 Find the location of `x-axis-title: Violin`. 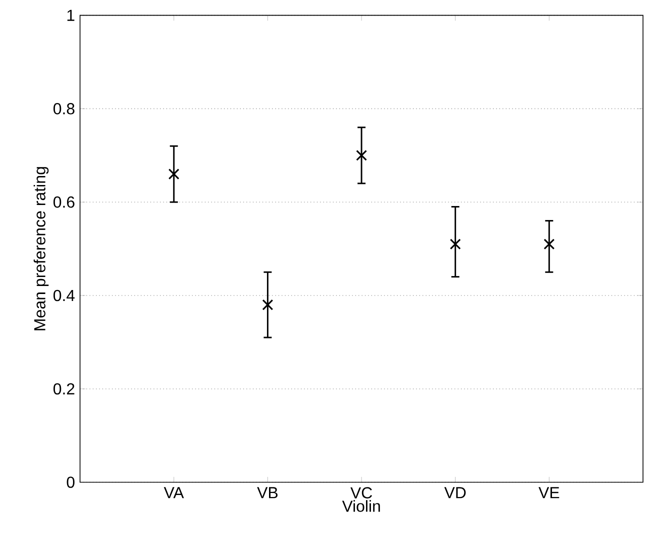

x-axis-title: Violin is located at coordinates (361, 506).